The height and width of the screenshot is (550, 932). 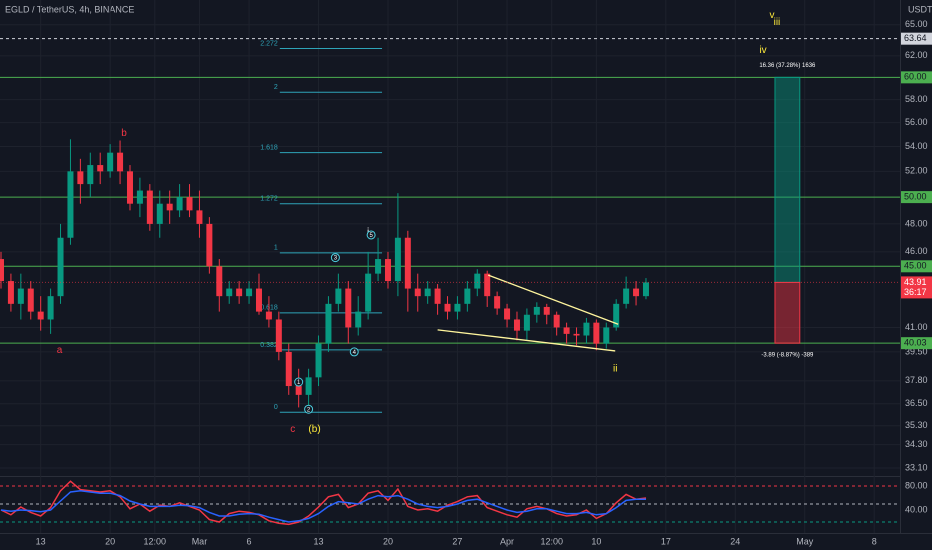 What do you see at coordinates (915, 282) in the screenshot?
I see `last-price-label: 43.91` at bounding box center [915, 282].